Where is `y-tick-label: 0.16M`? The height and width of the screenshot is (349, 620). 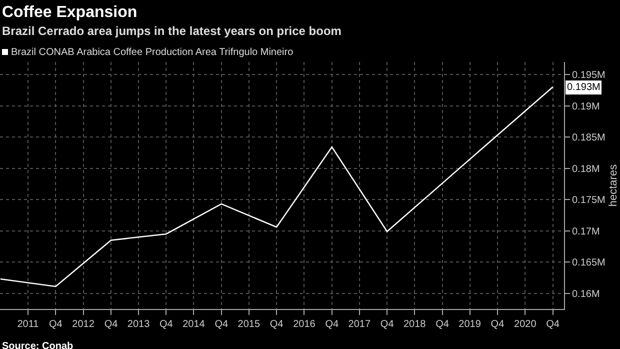 y-tick-label: 0.16M is located at coordinates (586, 294).